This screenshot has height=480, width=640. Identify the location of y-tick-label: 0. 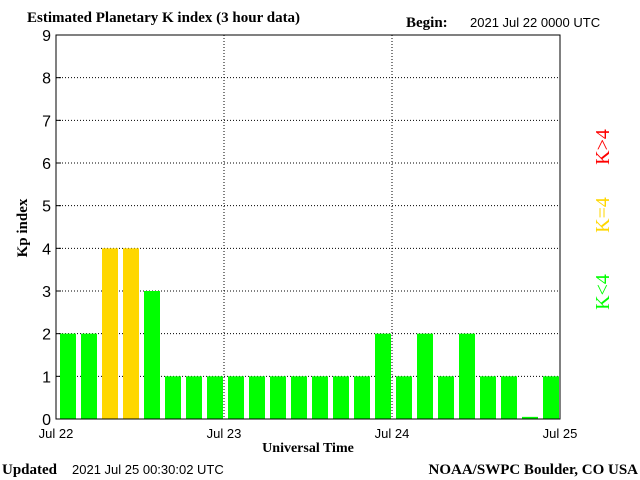
(46, 420).